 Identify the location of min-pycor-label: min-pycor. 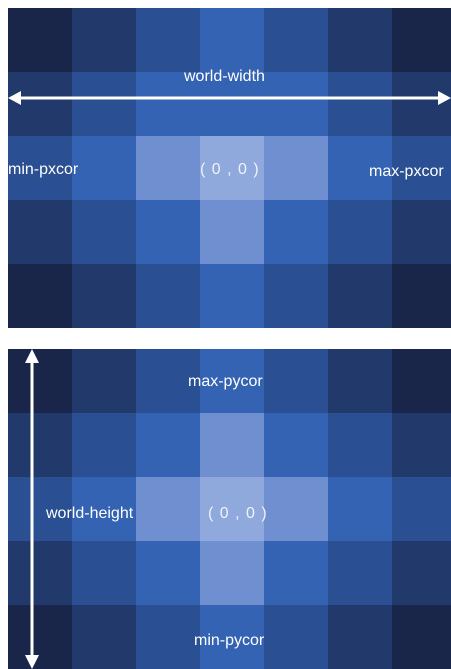
(229, 640).